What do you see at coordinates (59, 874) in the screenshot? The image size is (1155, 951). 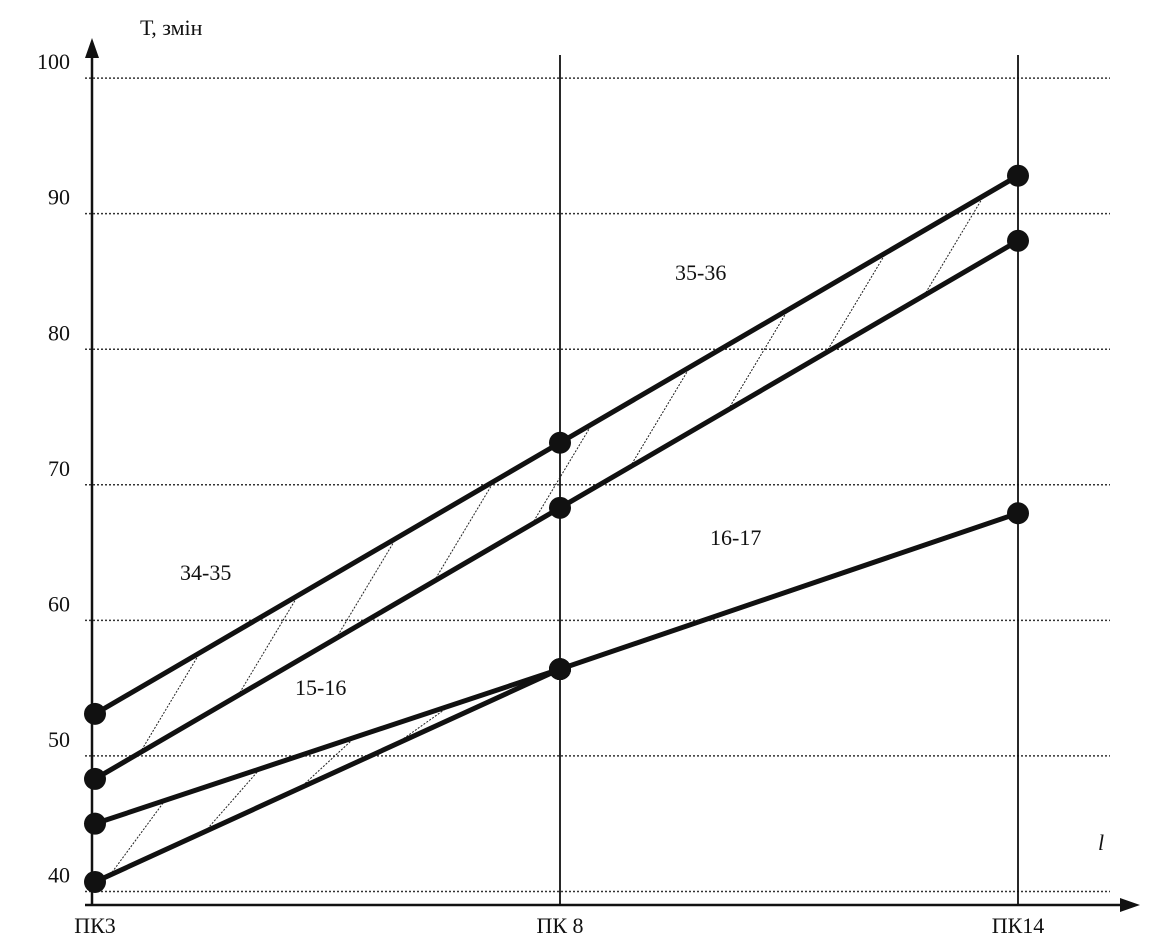 I see `y-tick-label: 40` at bounding box center [59, 874].